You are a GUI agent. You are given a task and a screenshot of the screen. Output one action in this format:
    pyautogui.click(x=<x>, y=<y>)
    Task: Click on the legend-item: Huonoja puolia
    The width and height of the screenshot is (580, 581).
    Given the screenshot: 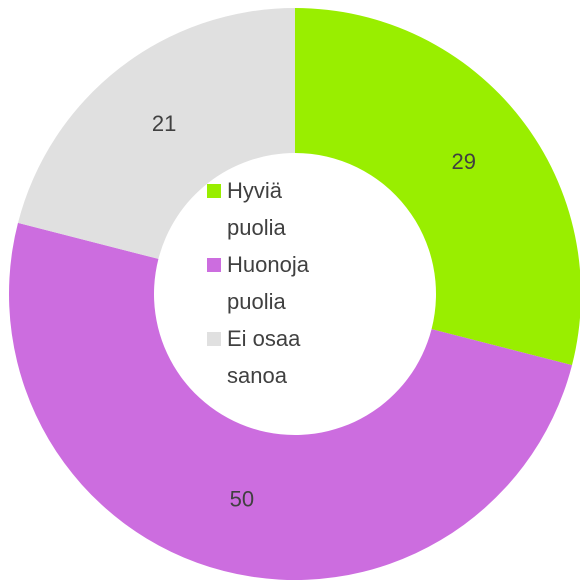 What is the action you would take?
    pyautogui.click(x=269, y=283)
    